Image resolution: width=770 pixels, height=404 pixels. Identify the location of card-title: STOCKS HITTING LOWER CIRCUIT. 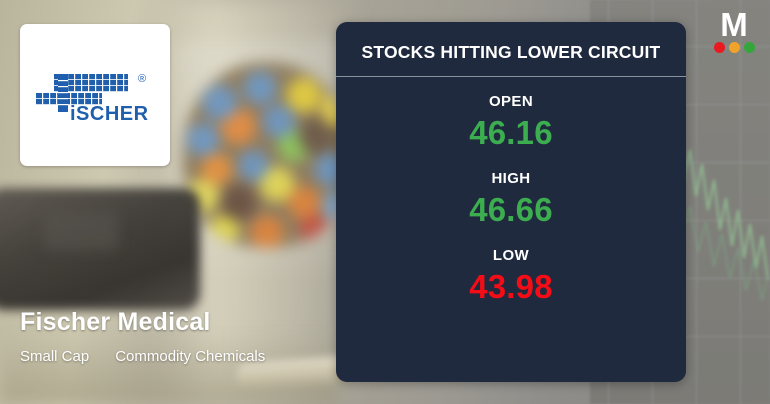
(511, 51).